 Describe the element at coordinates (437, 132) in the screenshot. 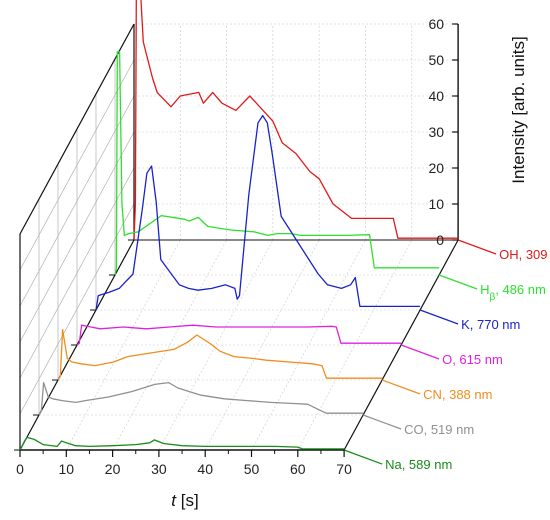

I see `z-tick-label: 30` at that location.